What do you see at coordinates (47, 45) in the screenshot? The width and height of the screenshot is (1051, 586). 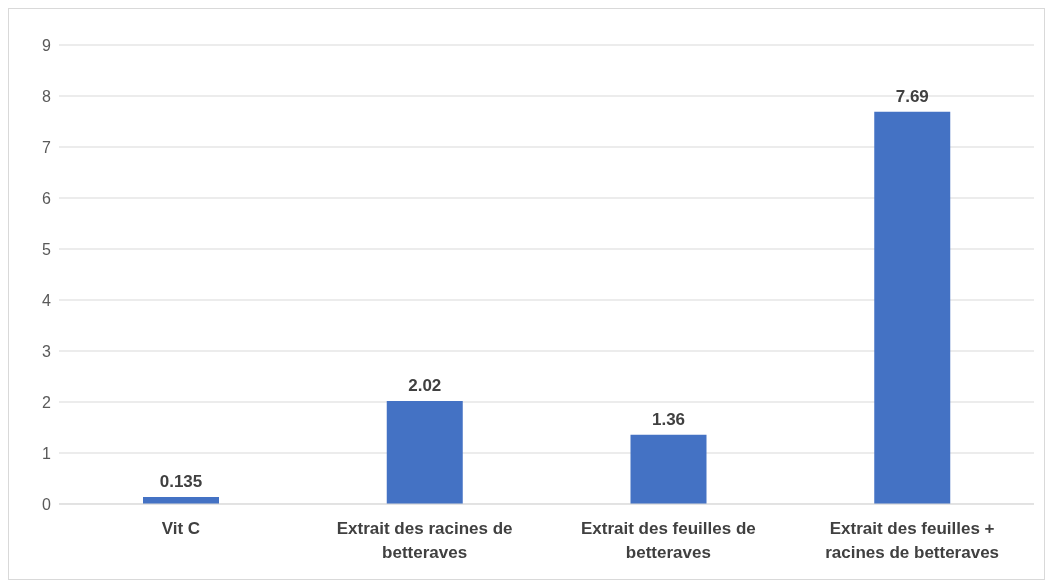 I see `y-tick-label: 9` at bounding box center [47, 45].